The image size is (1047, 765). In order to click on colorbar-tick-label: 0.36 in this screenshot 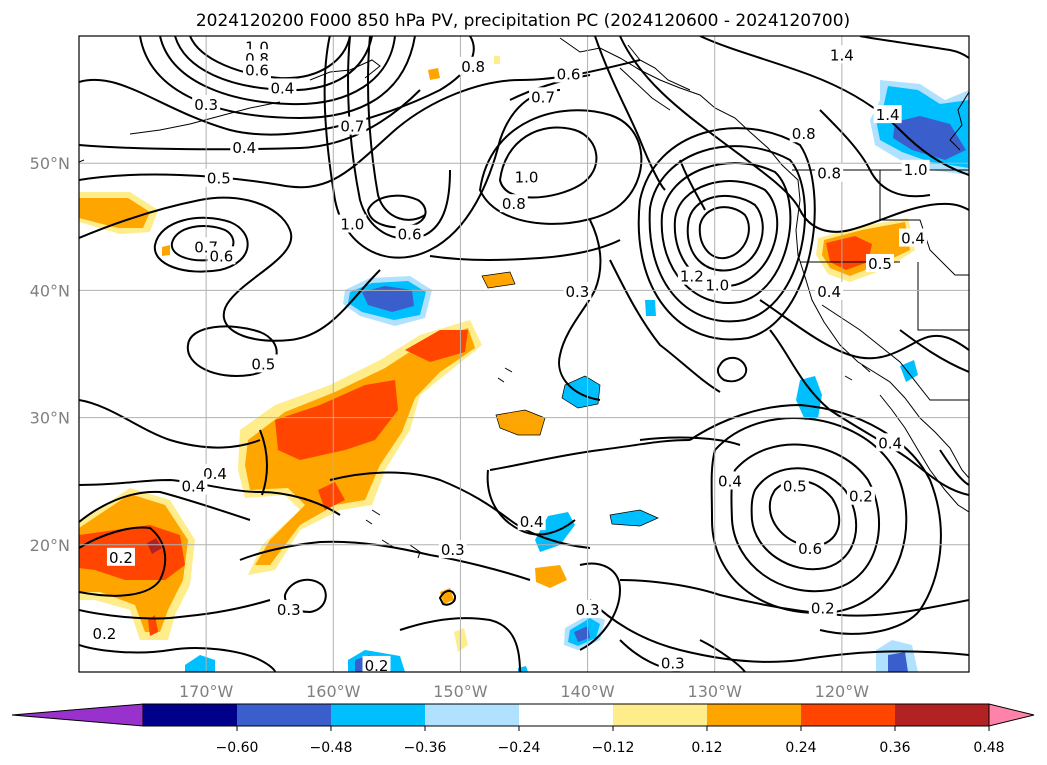, I will do `click(894, 748)`.